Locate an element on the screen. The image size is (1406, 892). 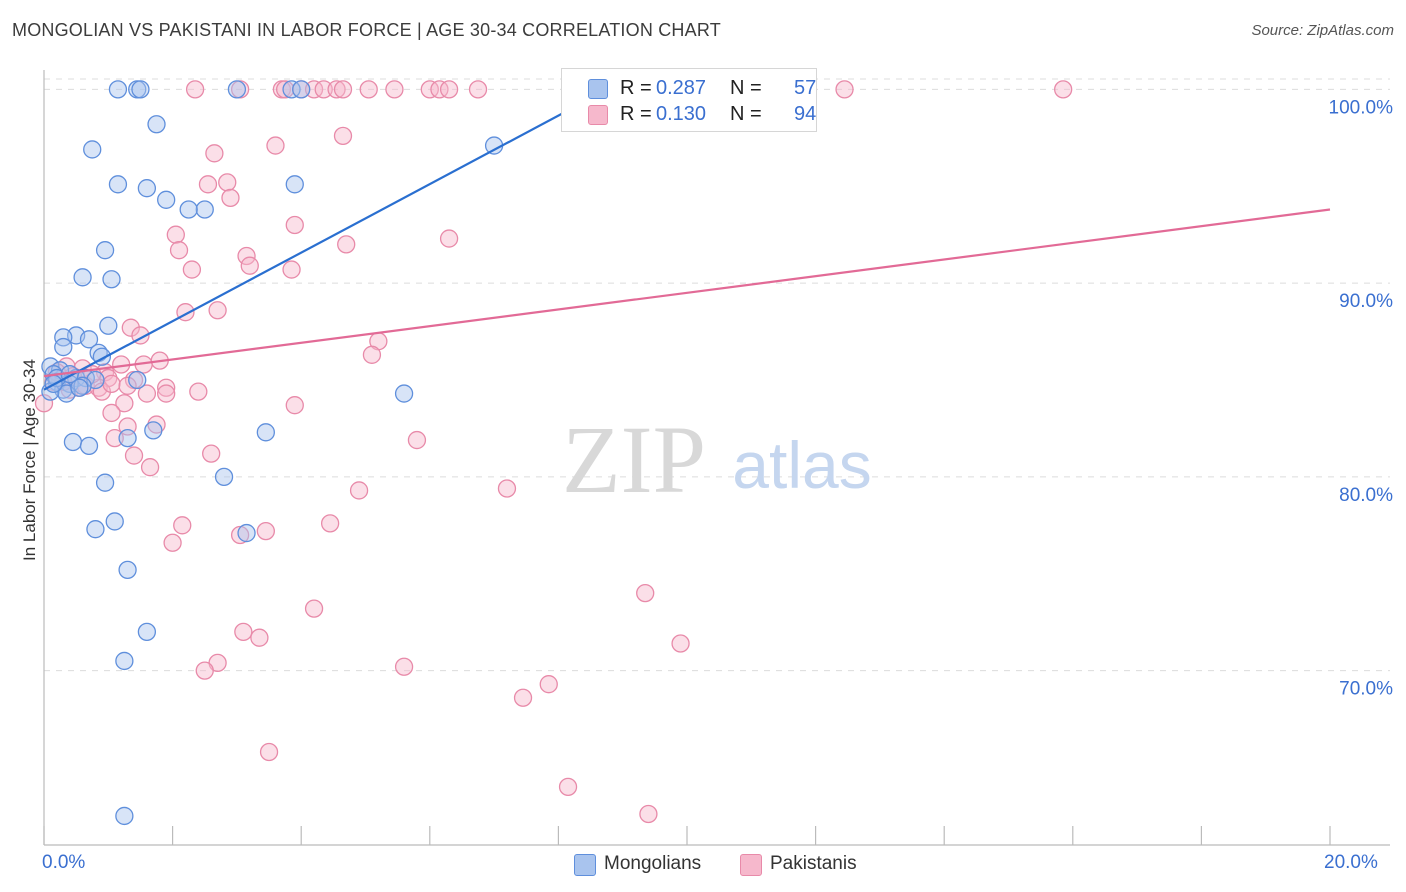
legend-r-value: 0.287 is located at coordinates (681, 88).